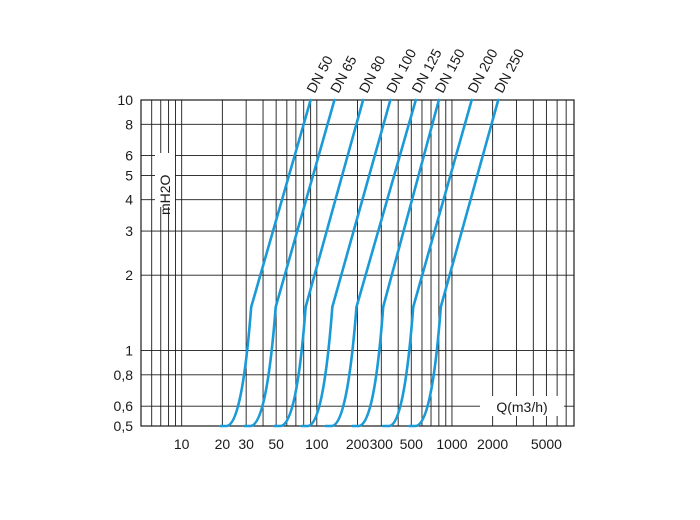 The height and width of the screenshot is (520, 700). What do you see at coordinates (317, 444) in the screenshot?
I see `x-tick-label: 100` at bounding box center [317, 444].